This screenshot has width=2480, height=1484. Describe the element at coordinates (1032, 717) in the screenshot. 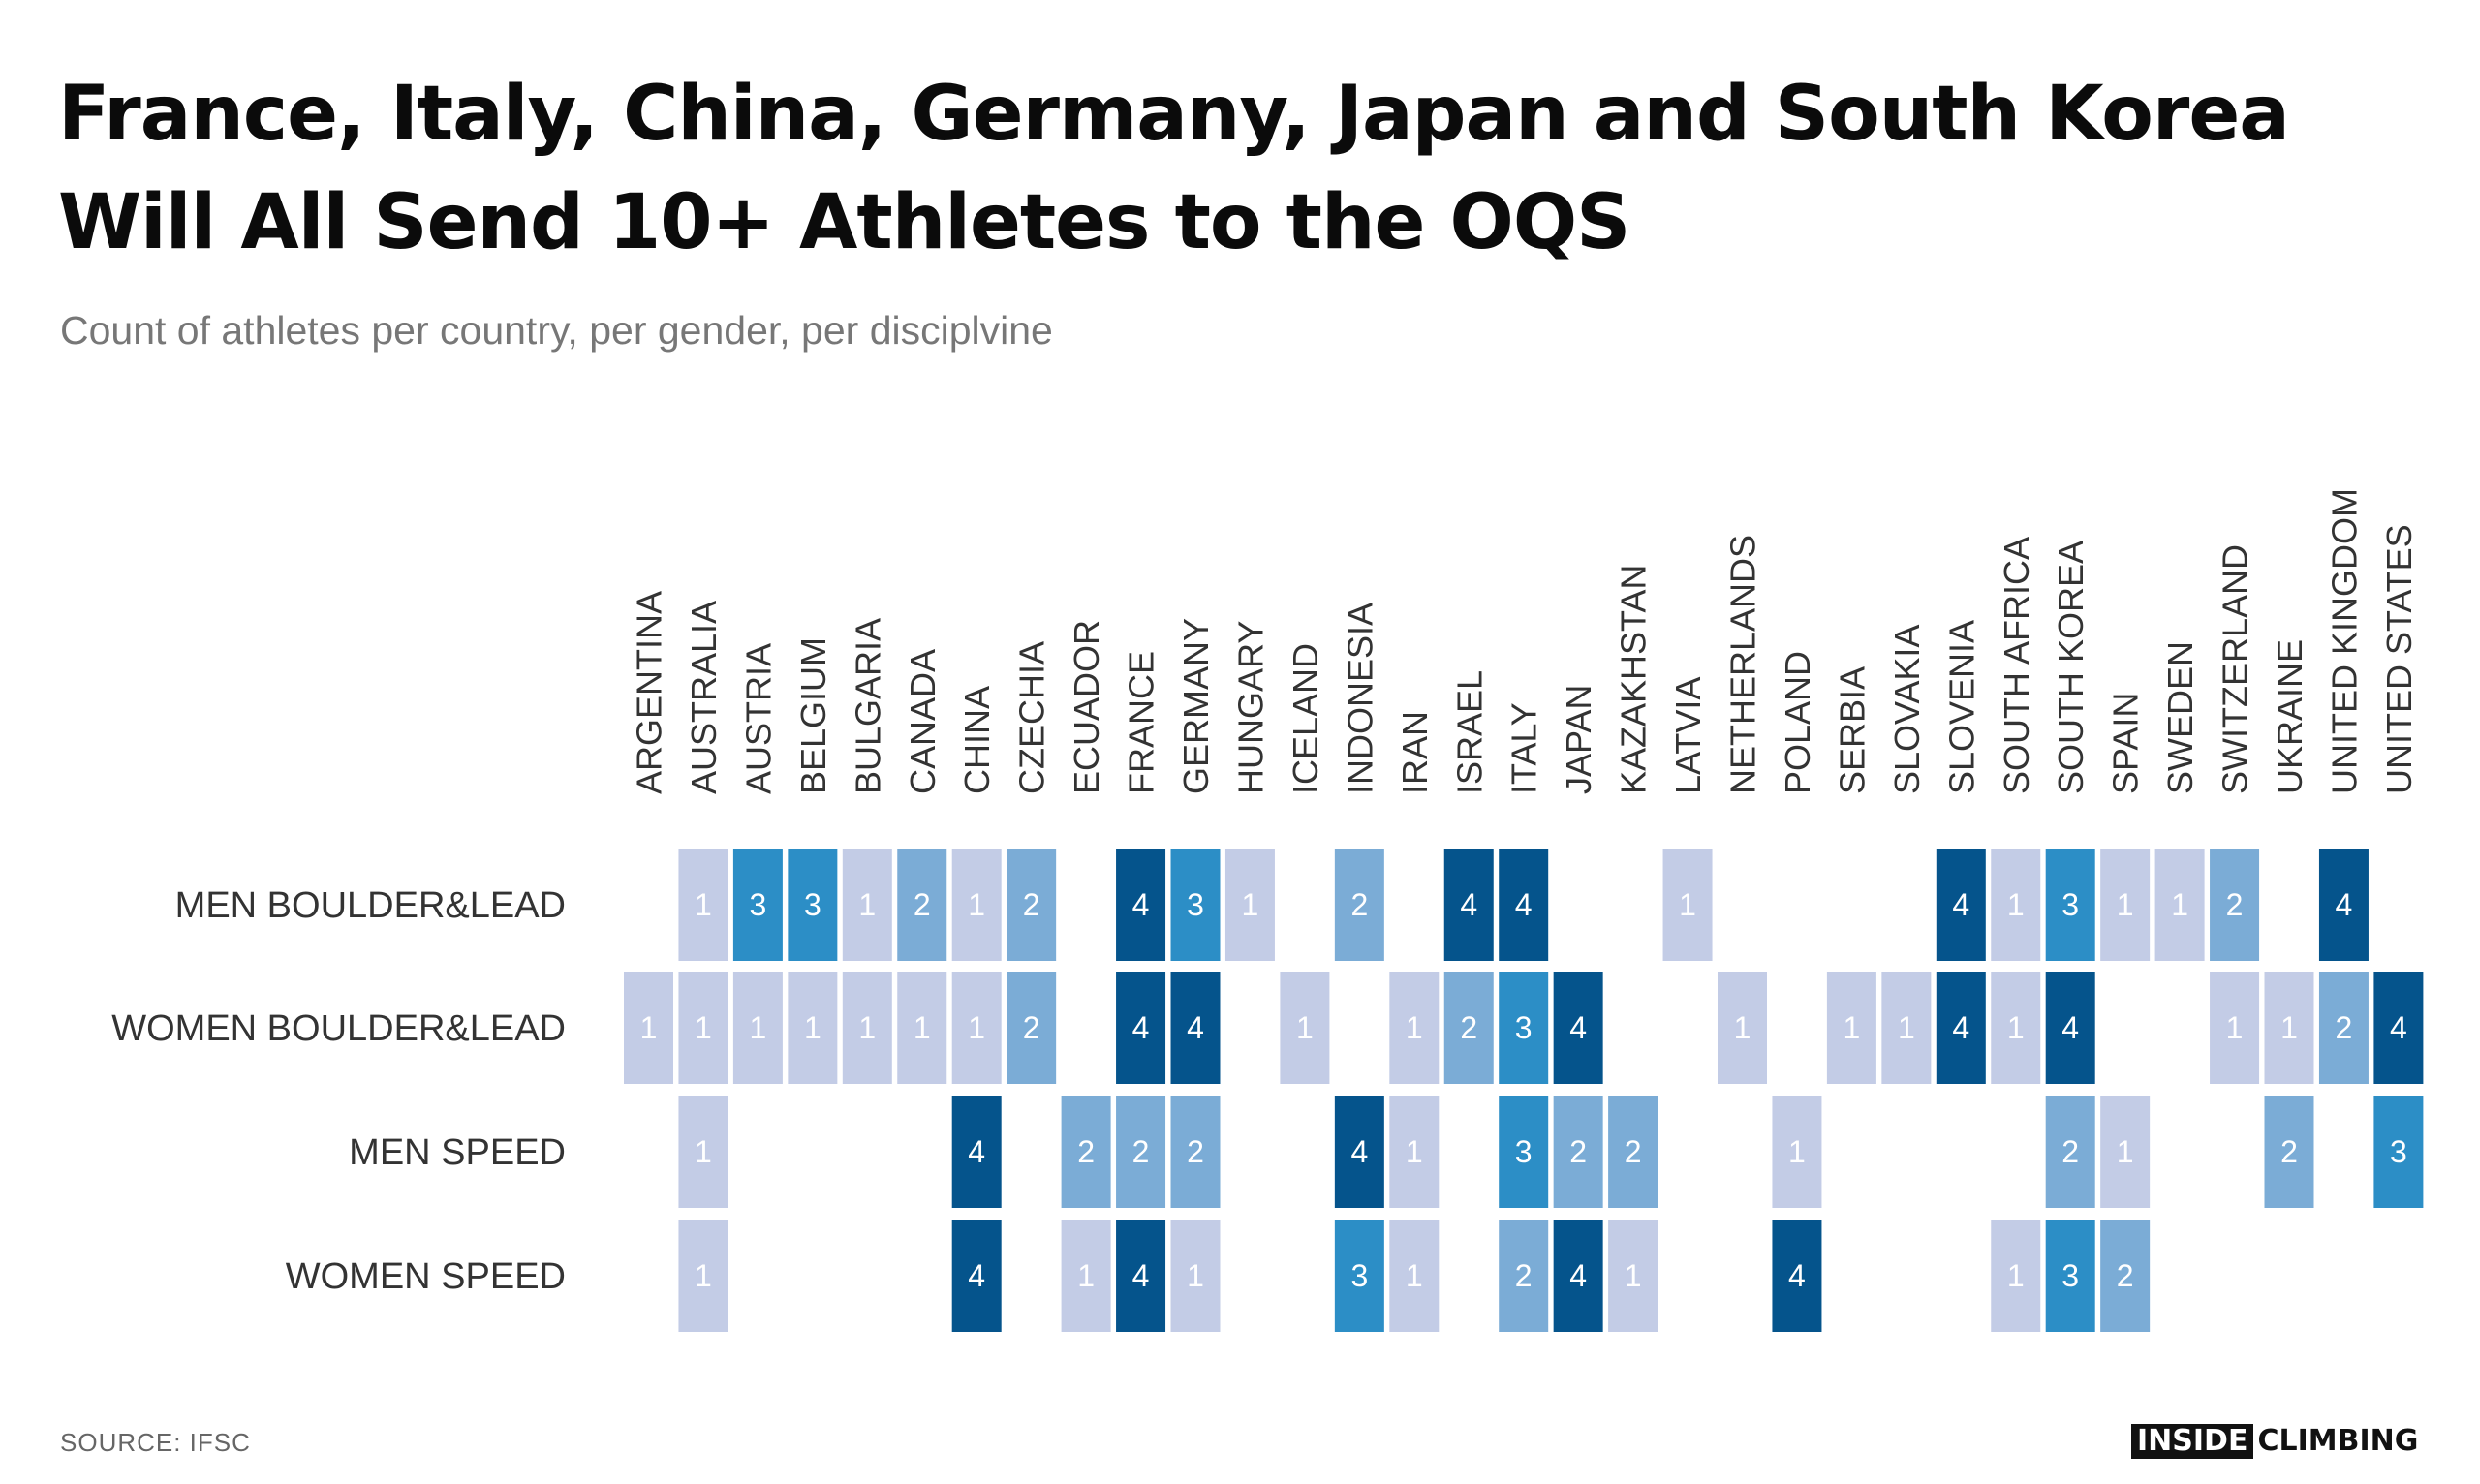

I see `column-label-czechia: CZECHIA` at that location.